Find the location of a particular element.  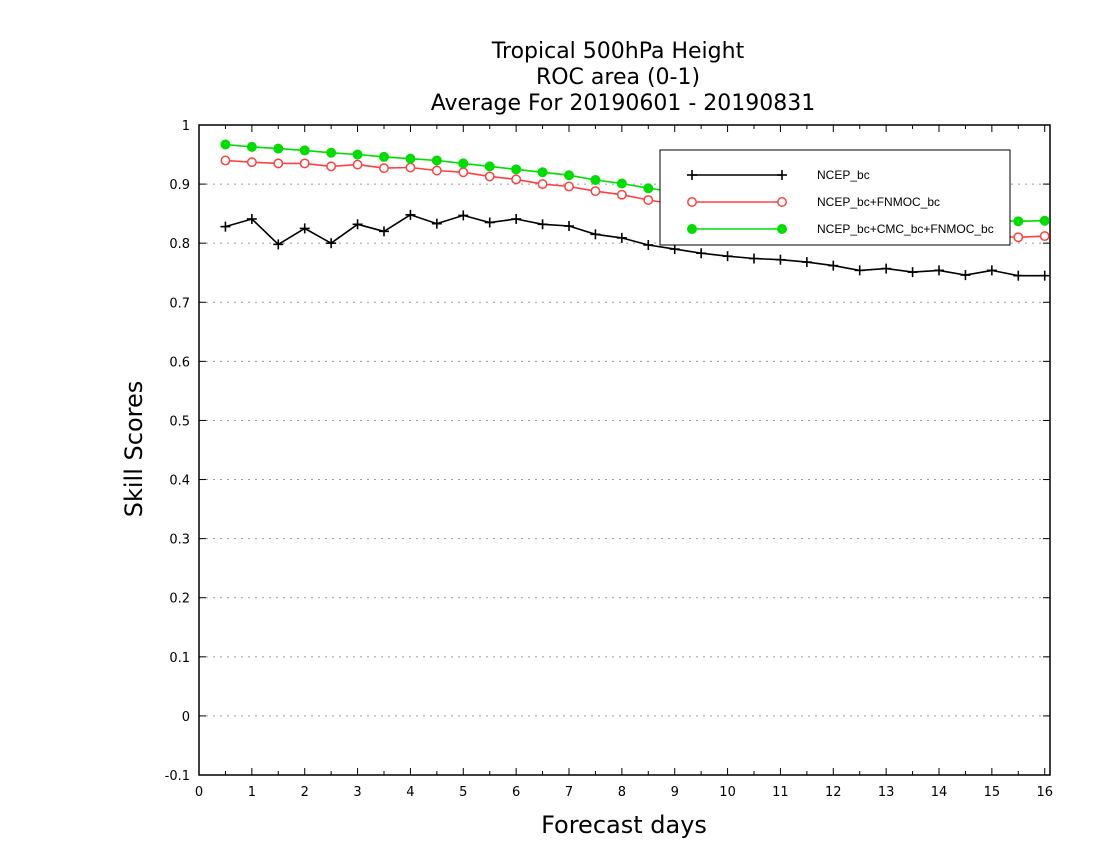

x-tick-label: 14 is located at coordinates (939, 792).